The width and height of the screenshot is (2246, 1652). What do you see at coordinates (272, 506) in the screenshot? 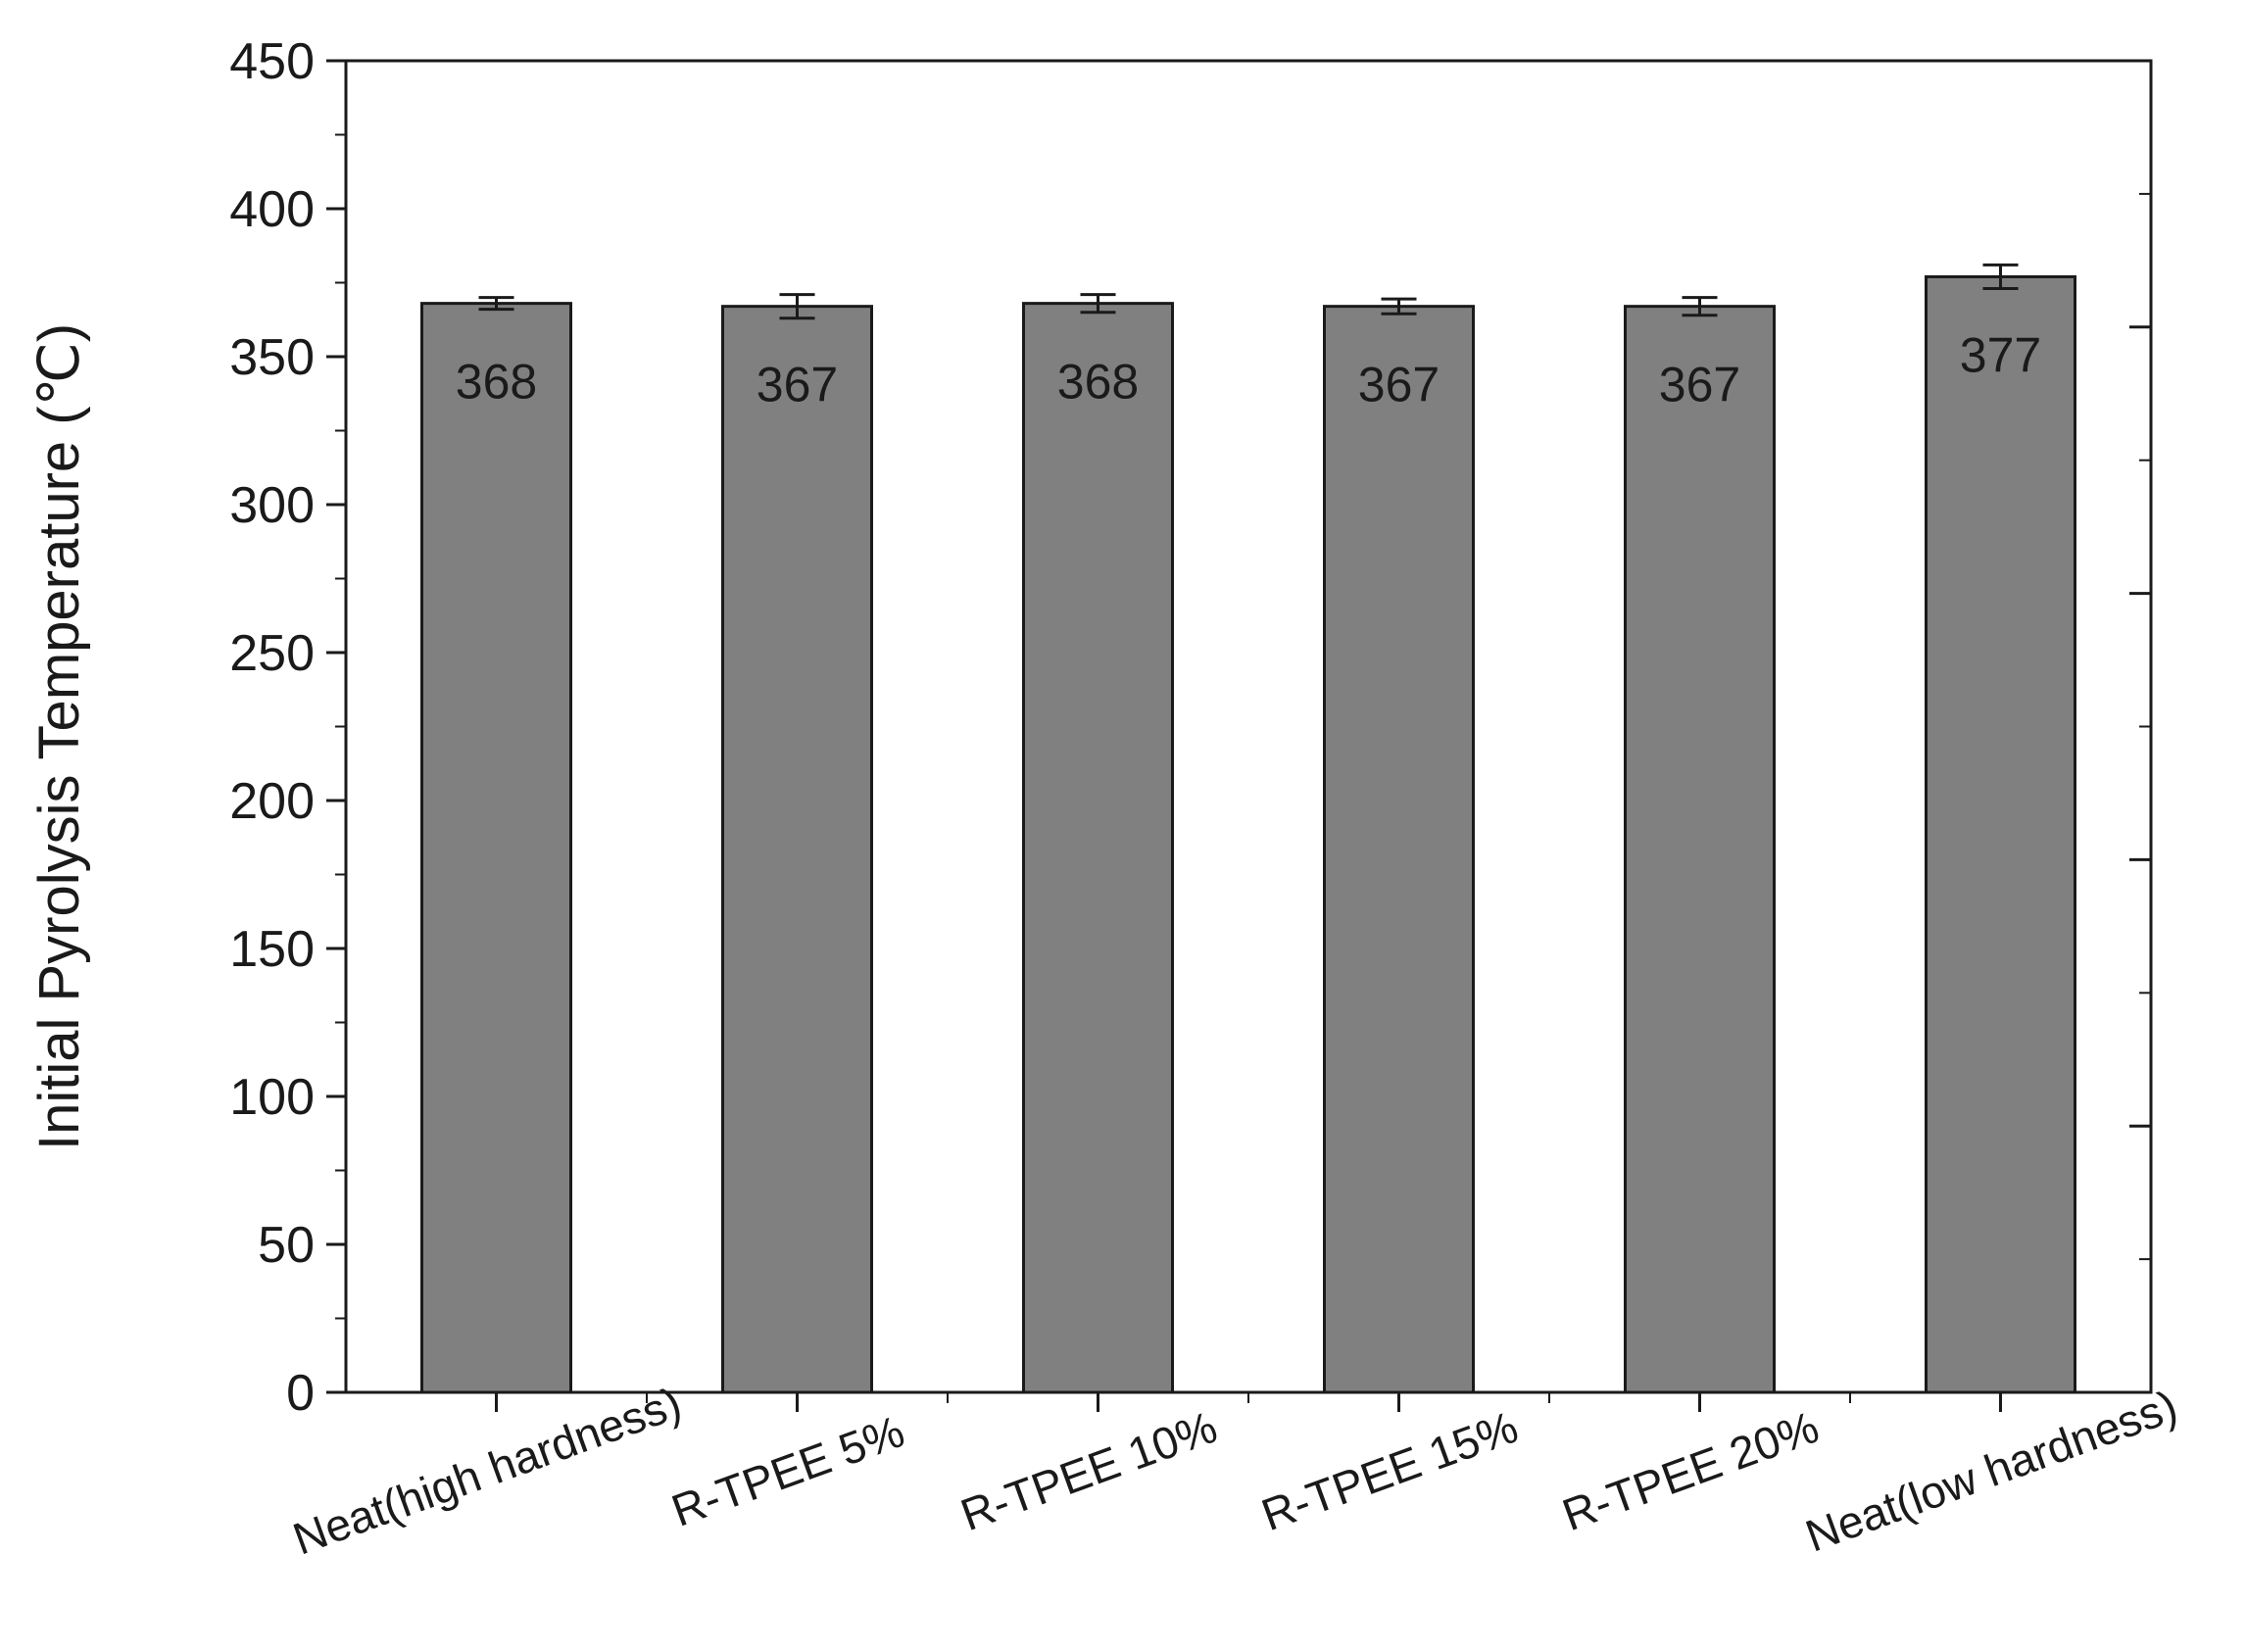
I see `y-tick-label: 300` at bounding box center [272, 506].